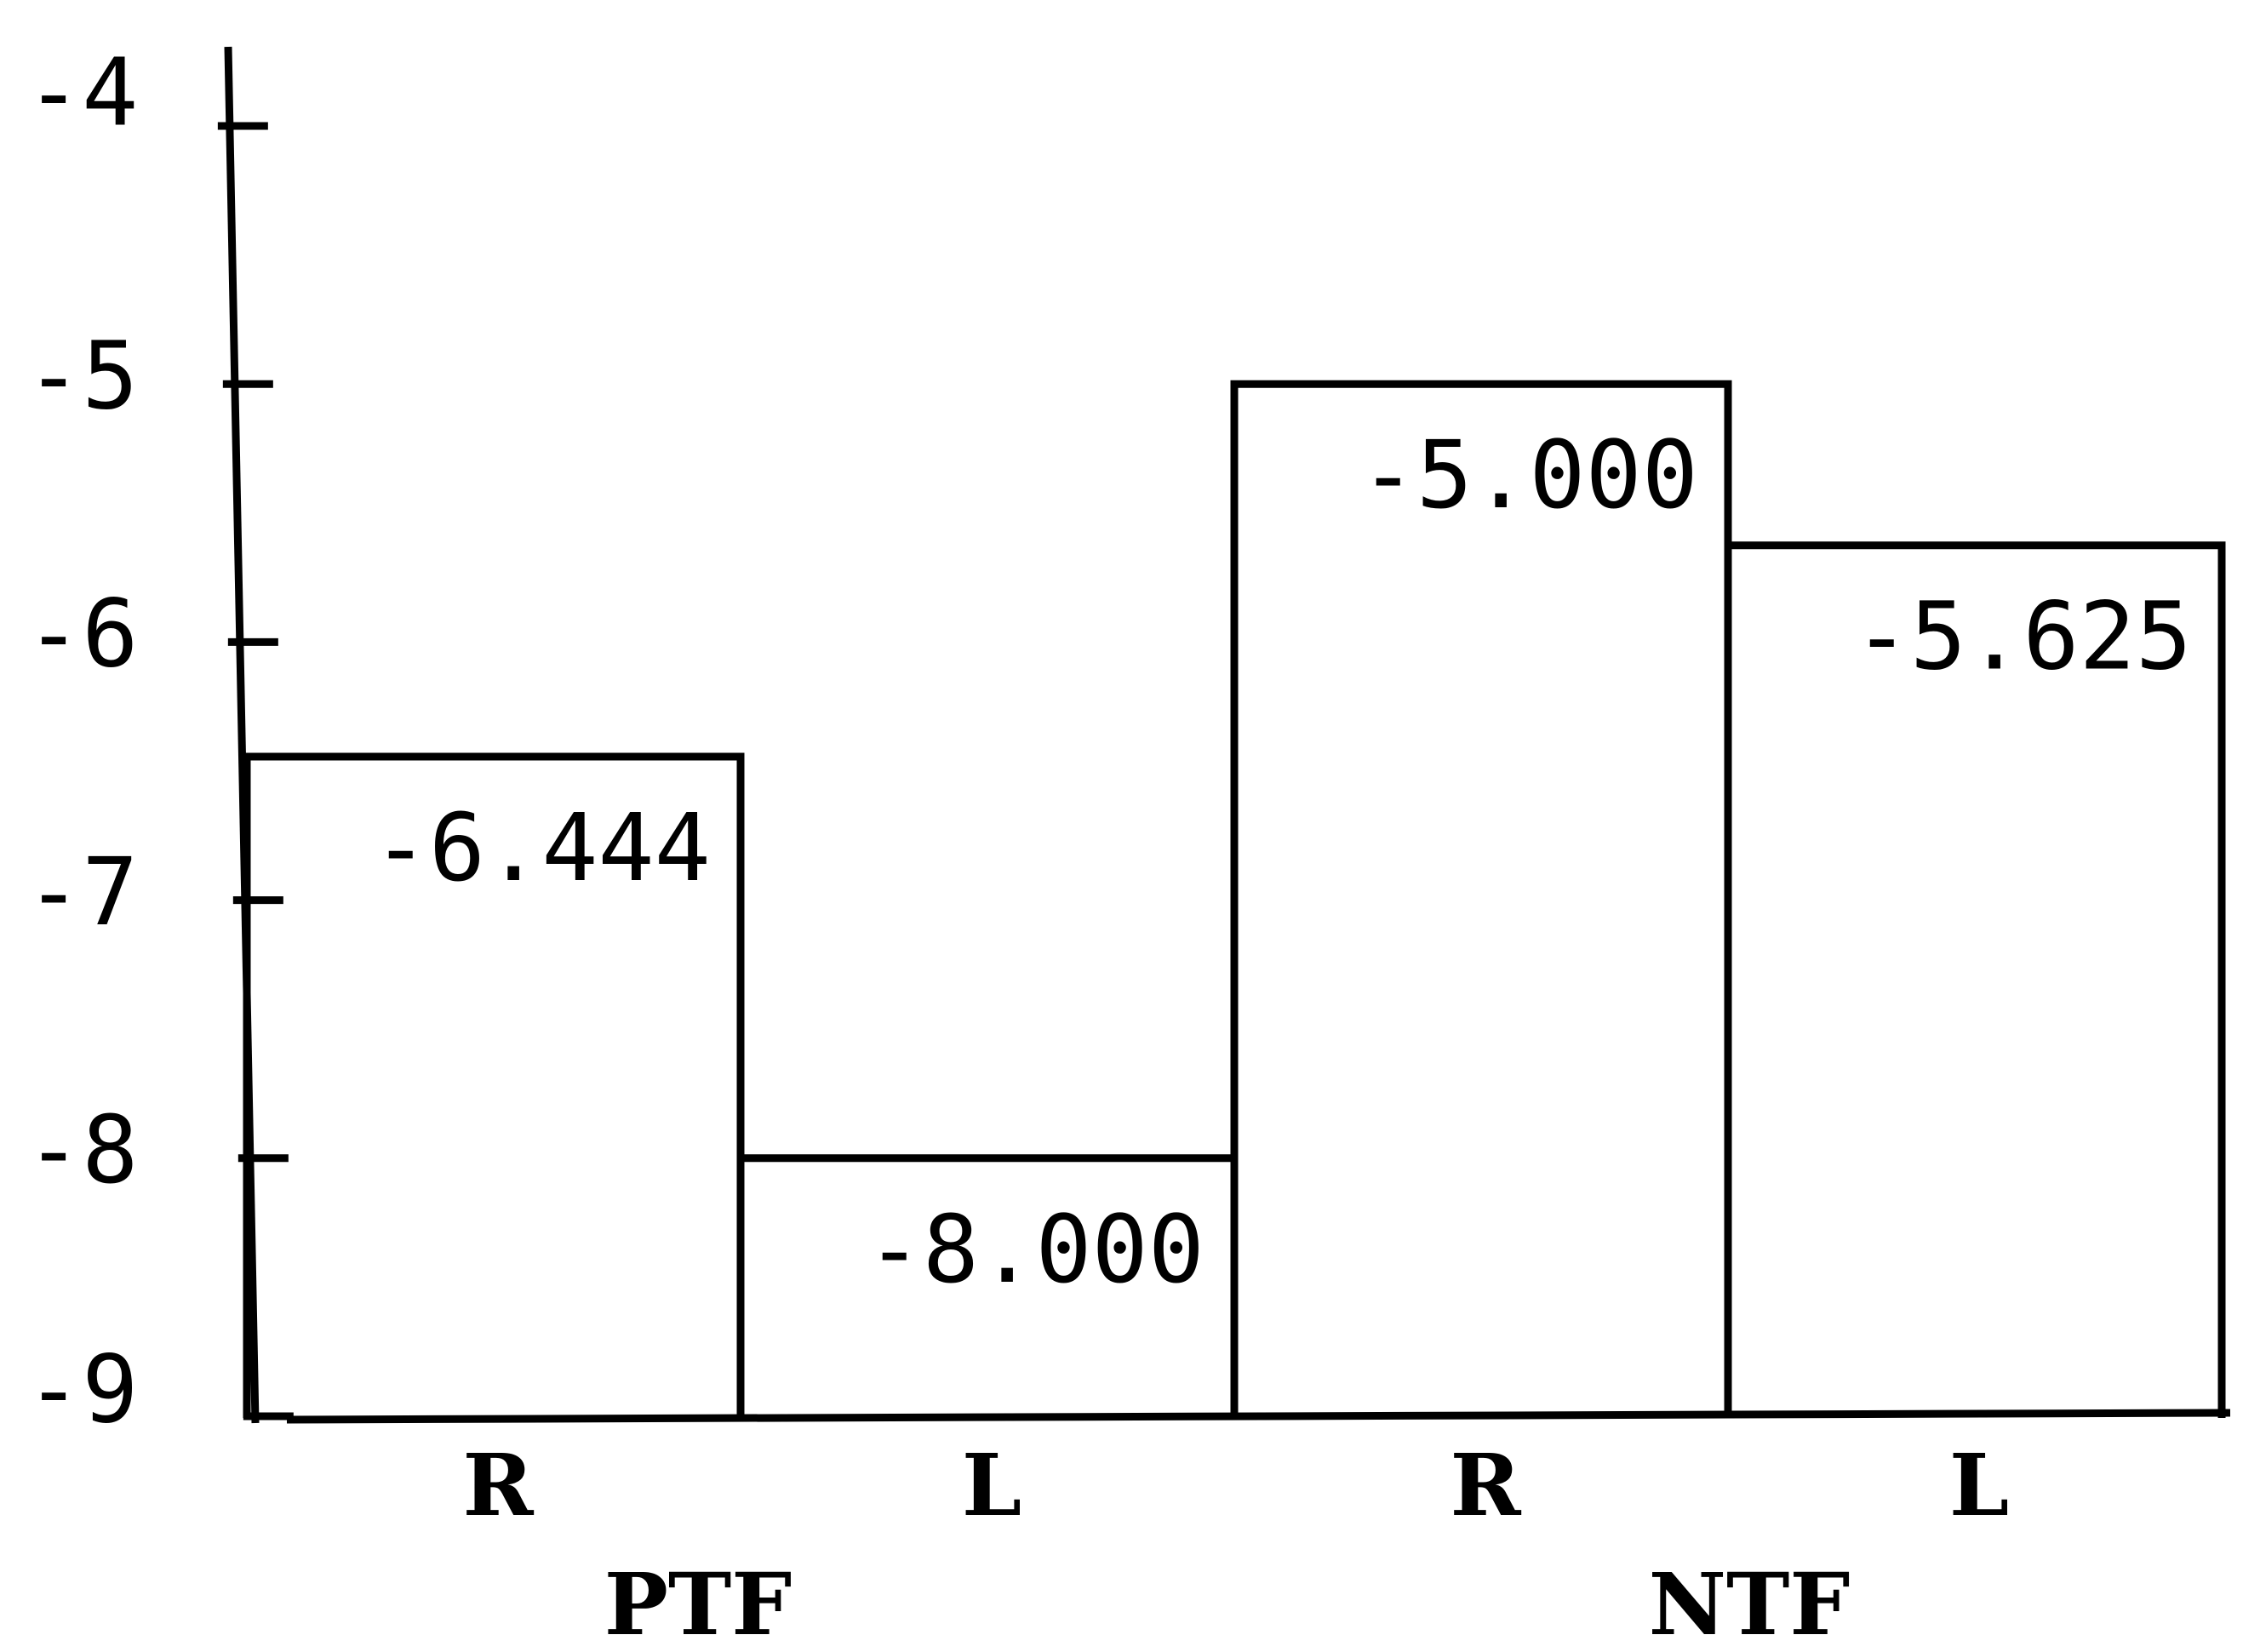  What do you see at coordinates (1036, 1250) in the screenshot?
I see `bar-value-label: -8.000` at bounding box center [1036, 1250].